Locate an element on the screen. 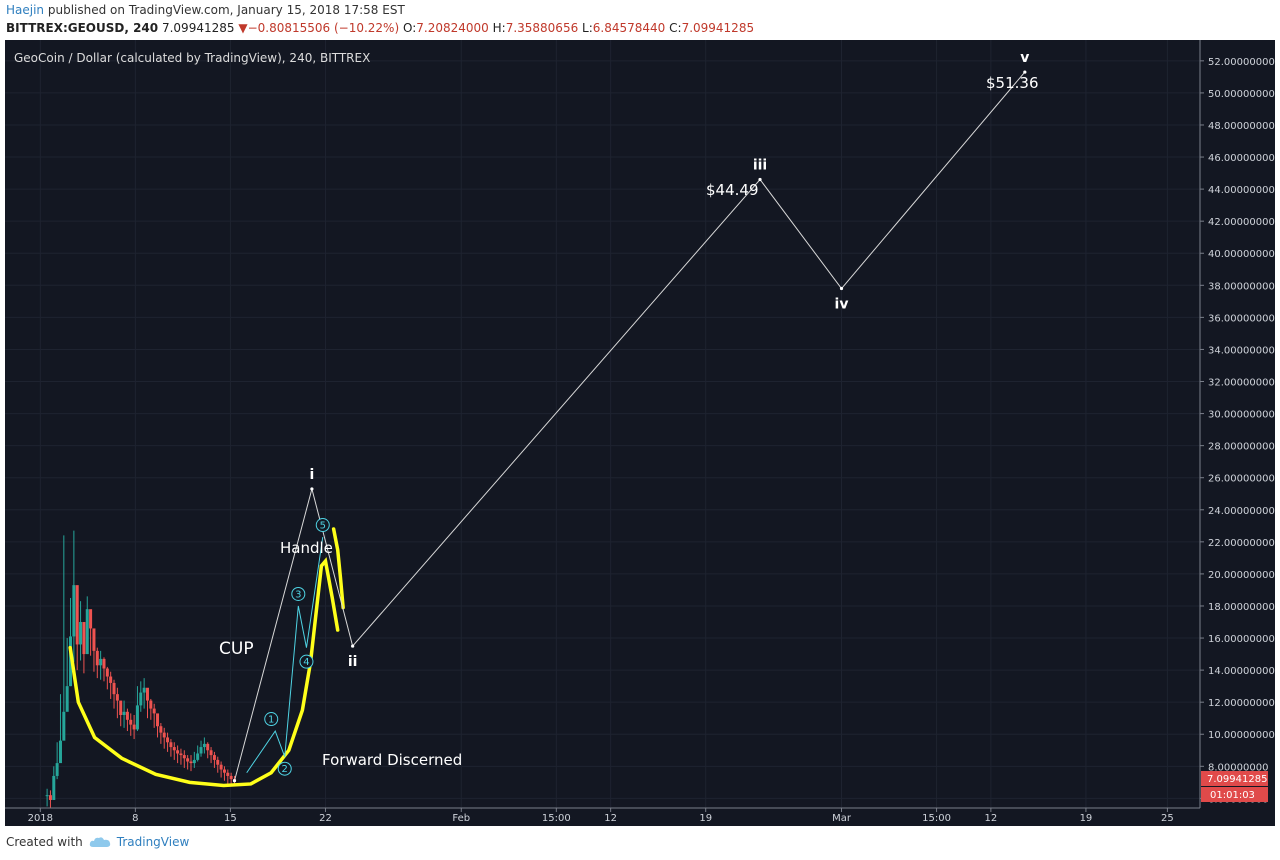 The image size is (1280, 860). sub-wave-label: 5 is located at coordinates (323, 526).